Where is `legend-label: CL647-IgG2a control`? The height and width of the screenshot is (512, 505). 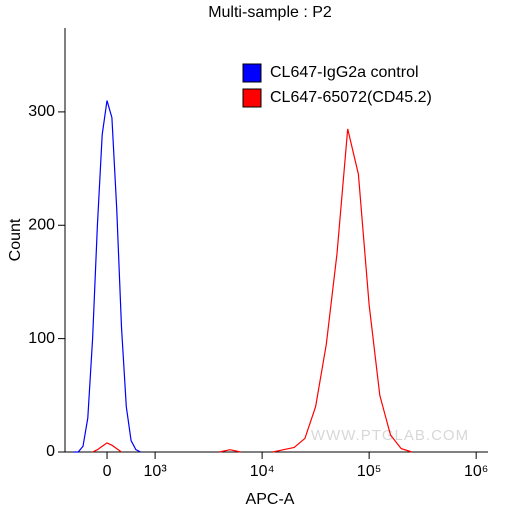
legend-label: CL647-IgG2a control is located at coordinates (344, 72).